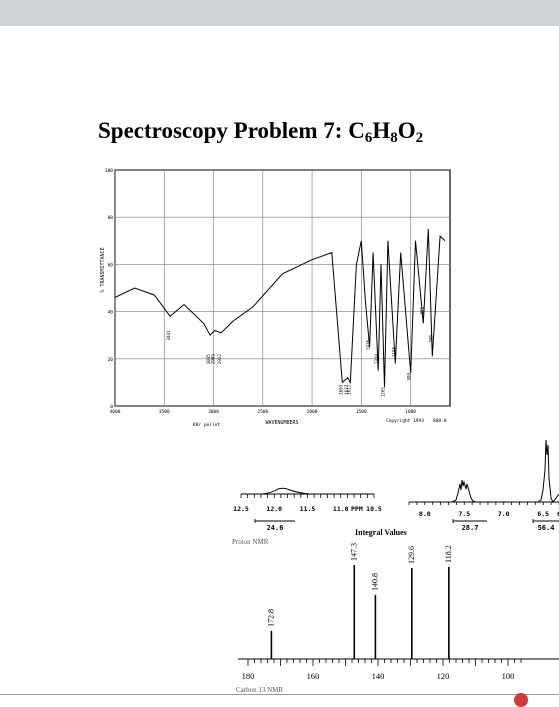 This screenshot has width=559, height=707. I want to click on ir-peak-label: 1329, so click(376, 359).